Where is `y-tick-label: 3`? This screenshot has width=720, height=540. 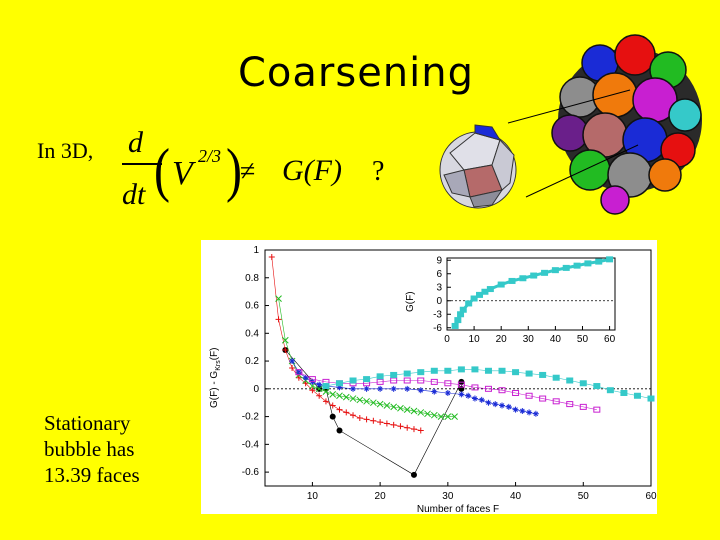 y-tick-label: 3 is located at coordinates (439, 287).